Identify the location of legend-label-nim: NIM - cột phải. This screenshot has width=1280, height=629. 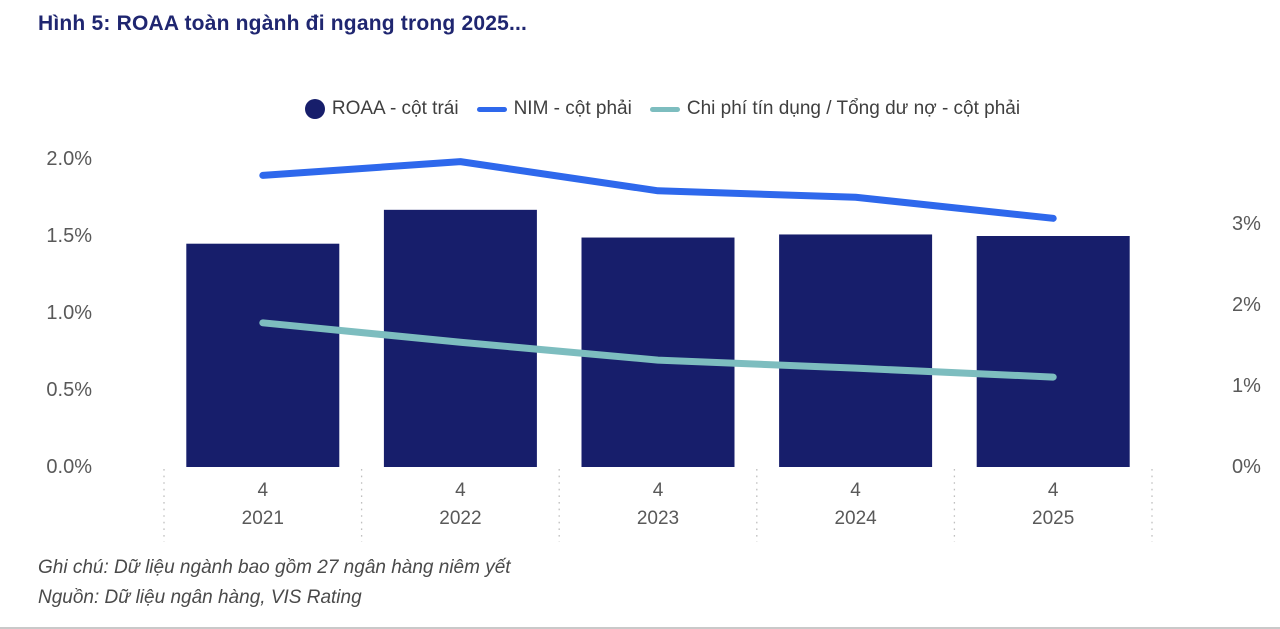
(572, 108).